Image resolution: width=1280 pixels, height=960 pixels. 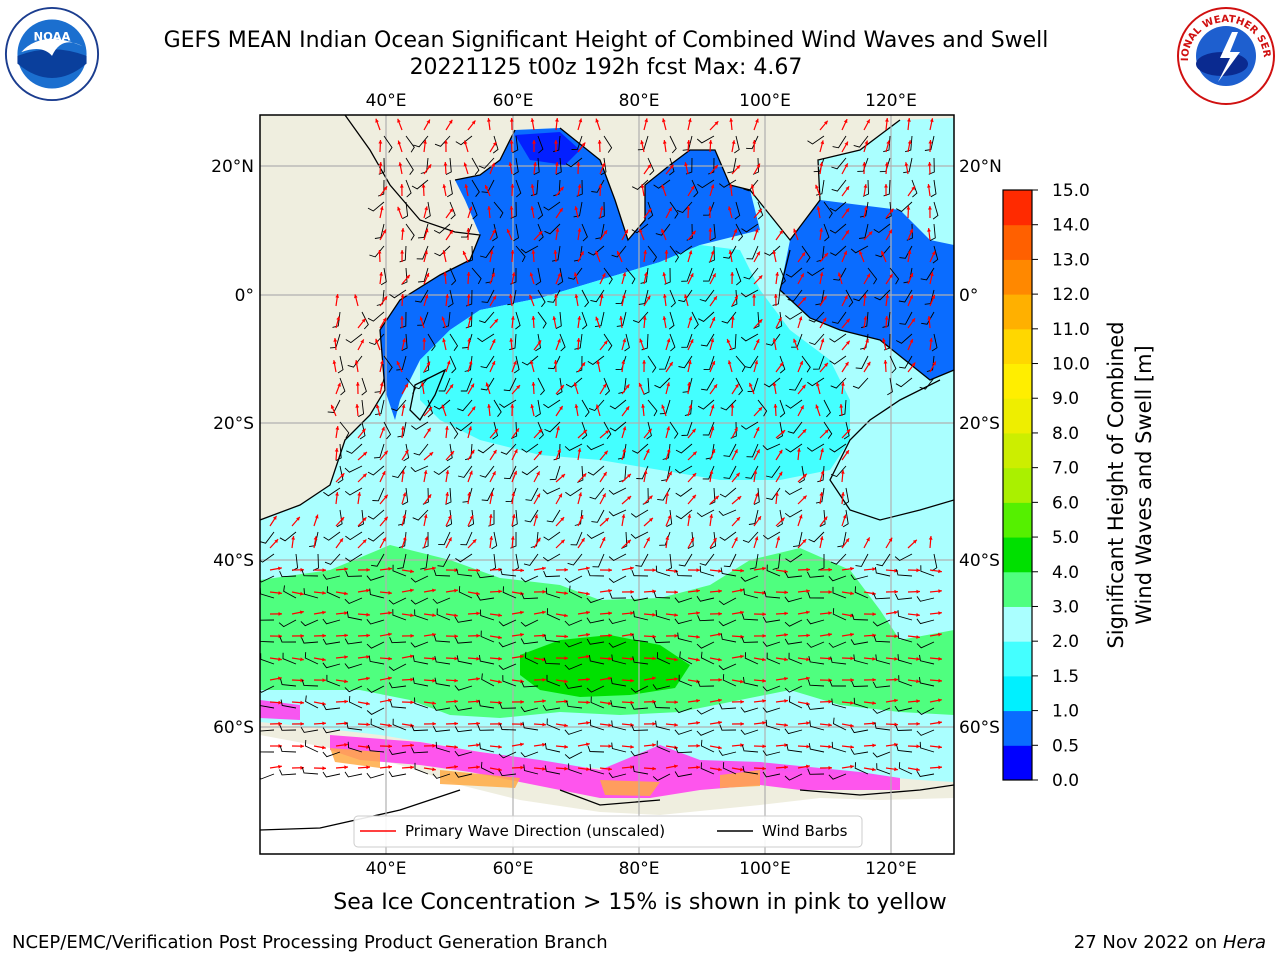 What do you see at coordinates (370, 318) in the screenshot?
I see `coastline-east-africa` at bounding box center [370, 318].